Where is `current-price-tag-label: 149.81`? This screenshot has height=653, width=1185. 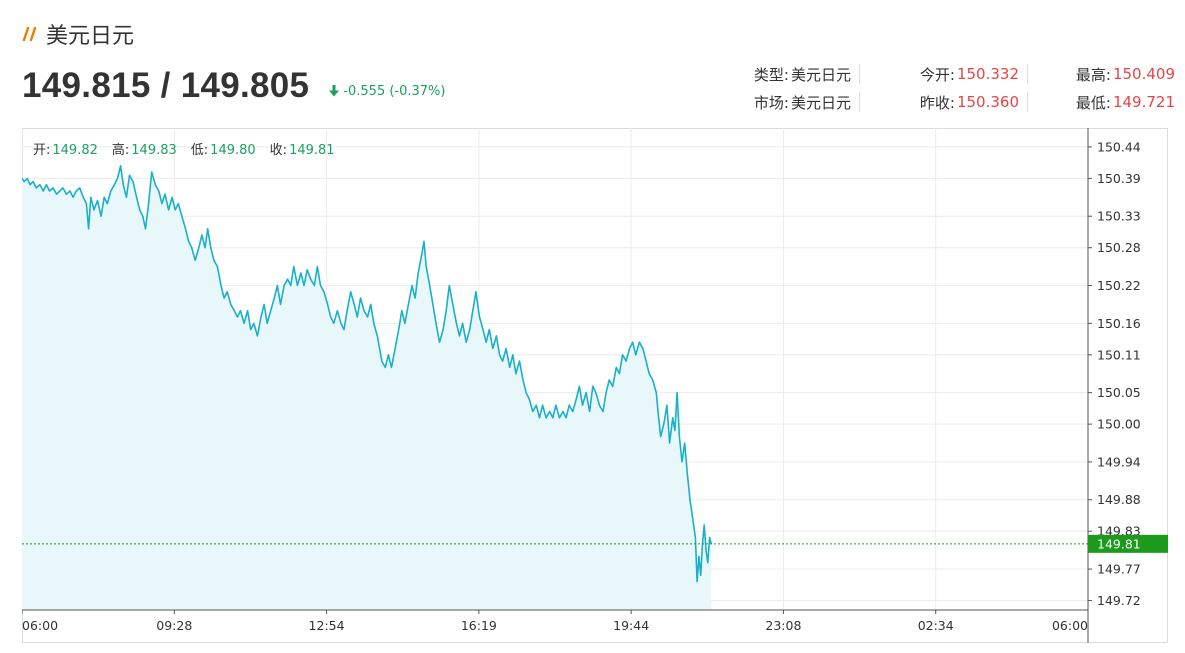
current-price-tag-label: 149.81 is located at coordinates (1119, 543).